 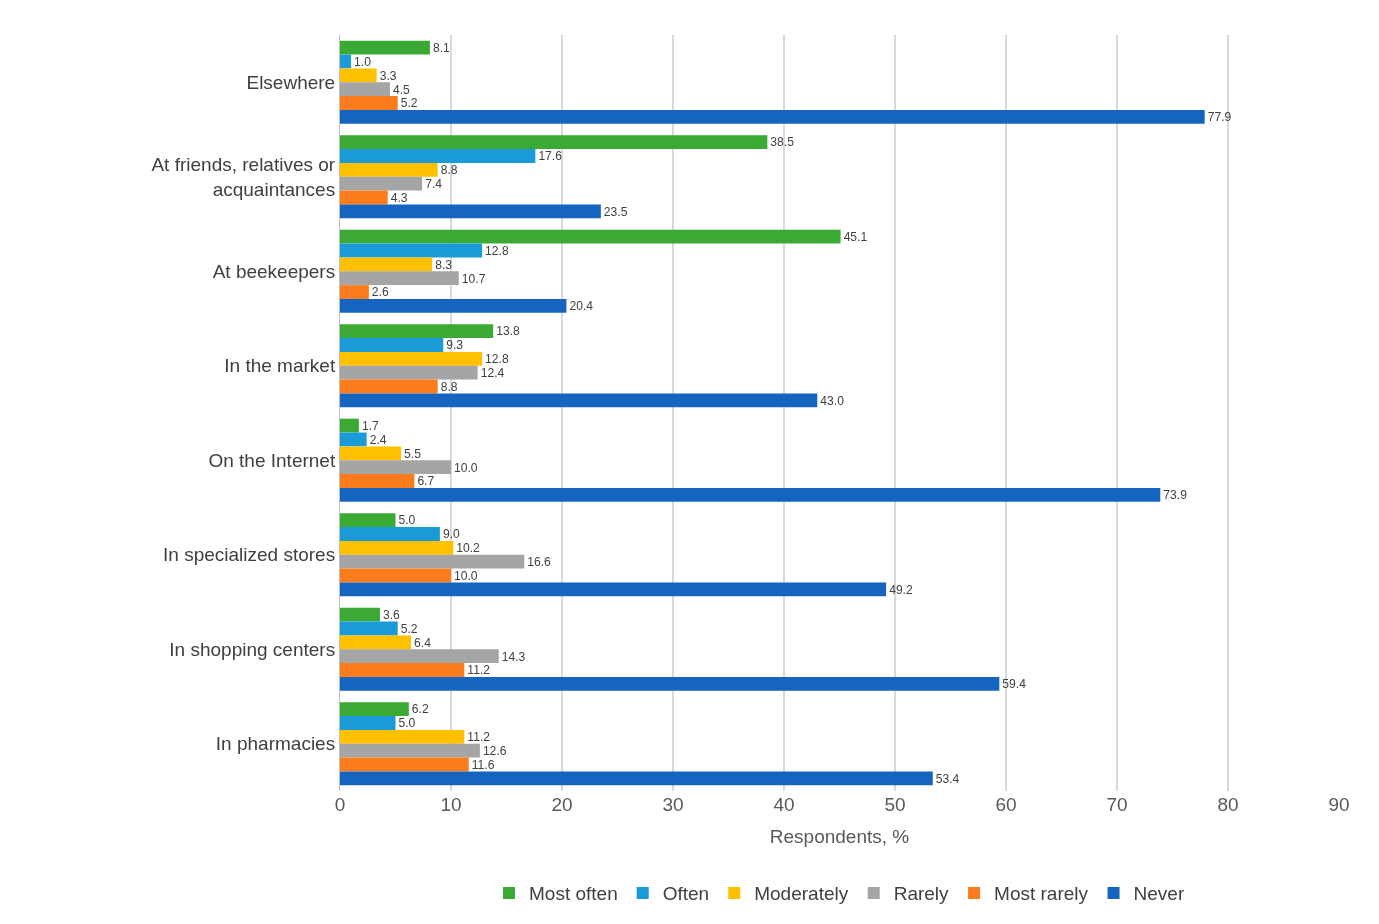 I want to click on data-label: 38.5, so click(x=782, y=142).